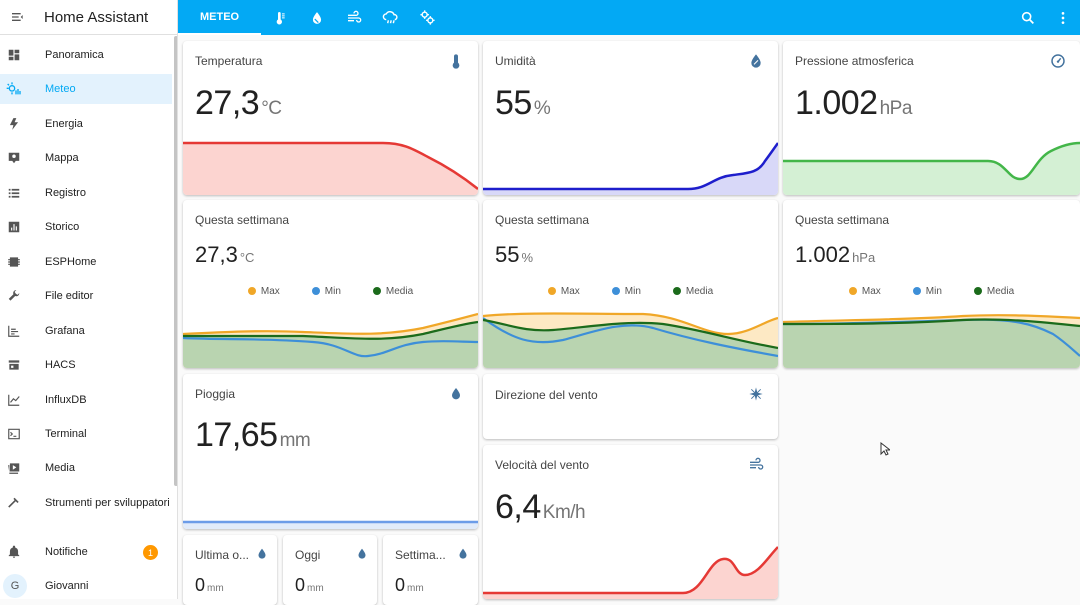  I want to click on rain-card: Pioggia 17,65 mm, so click(330, 451).